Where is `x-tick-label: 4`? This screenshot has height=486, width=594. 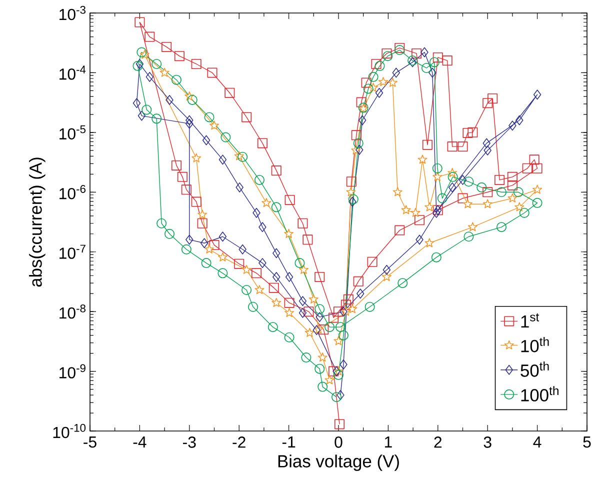 x-tick-label: 4 is located at coordinates (537, 442).